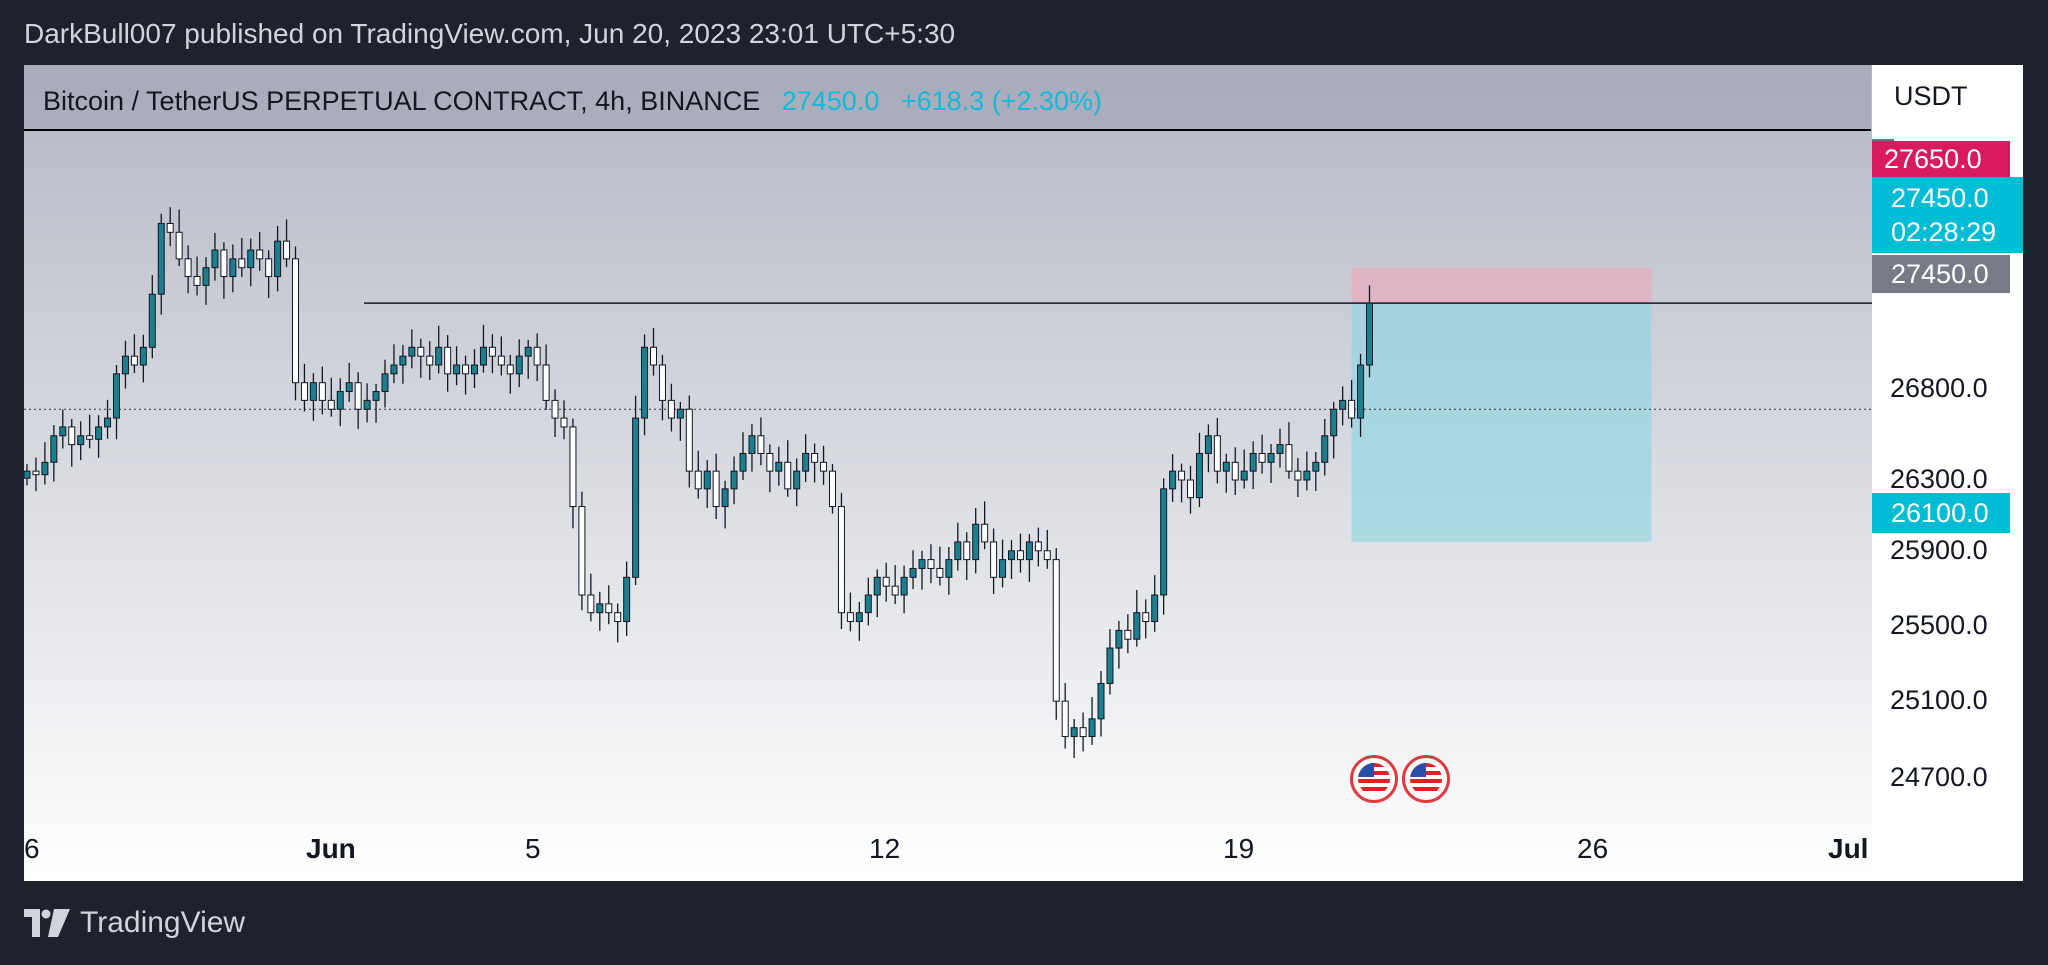  What do you see at coordinates (1501, 422) in the screenshot?
I see `take-profit-zone` at bounding box center [1501, 422].